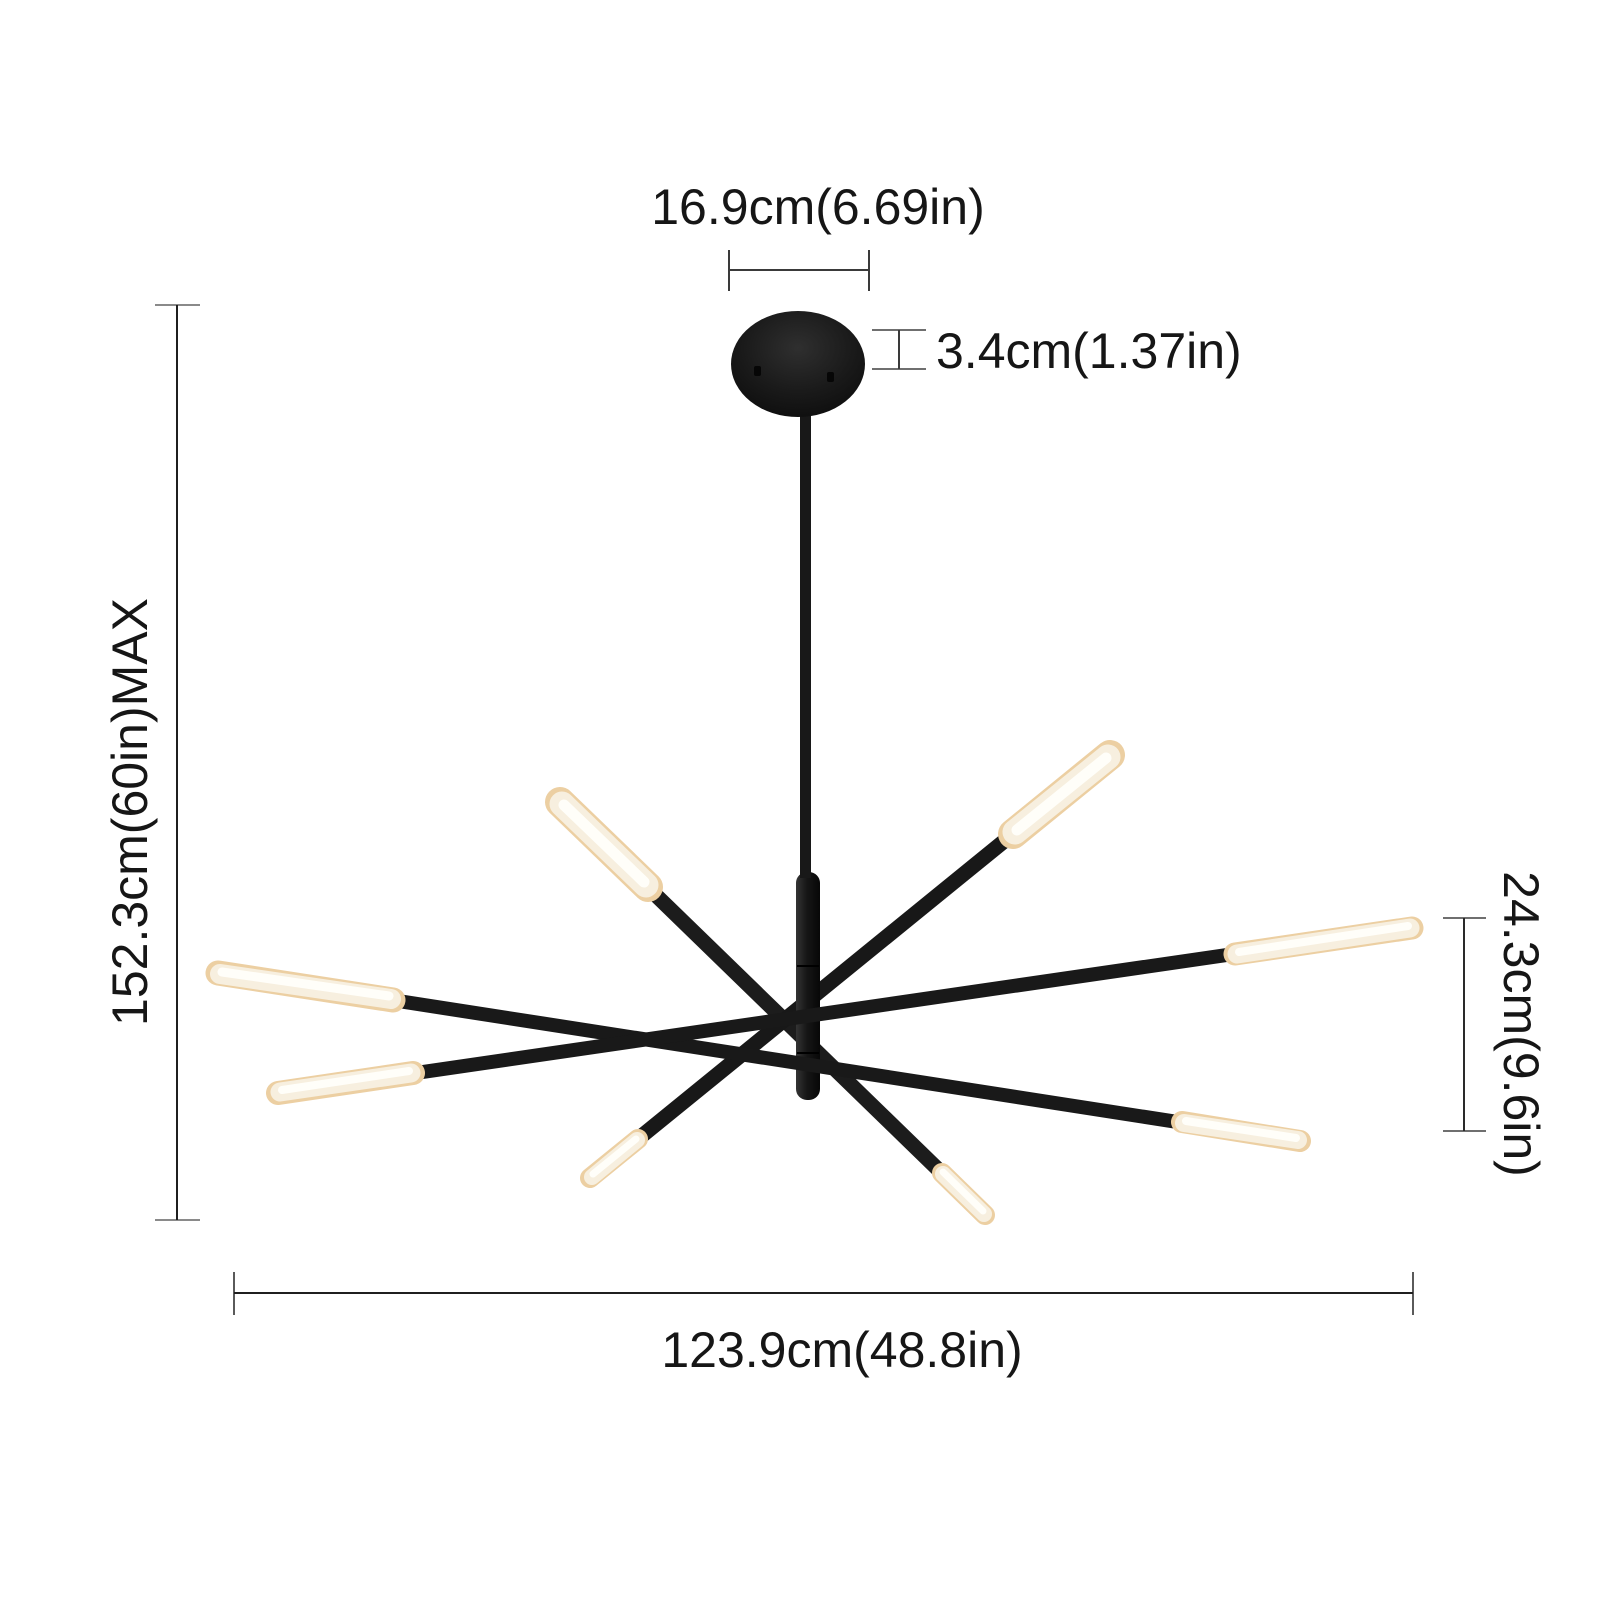 This screenshot has height=1600, width=1600. What do you see at coordinates (799, 270) in the screenshot?
I see `dim-canopy-width-lines` at bounding box center [799, 270].